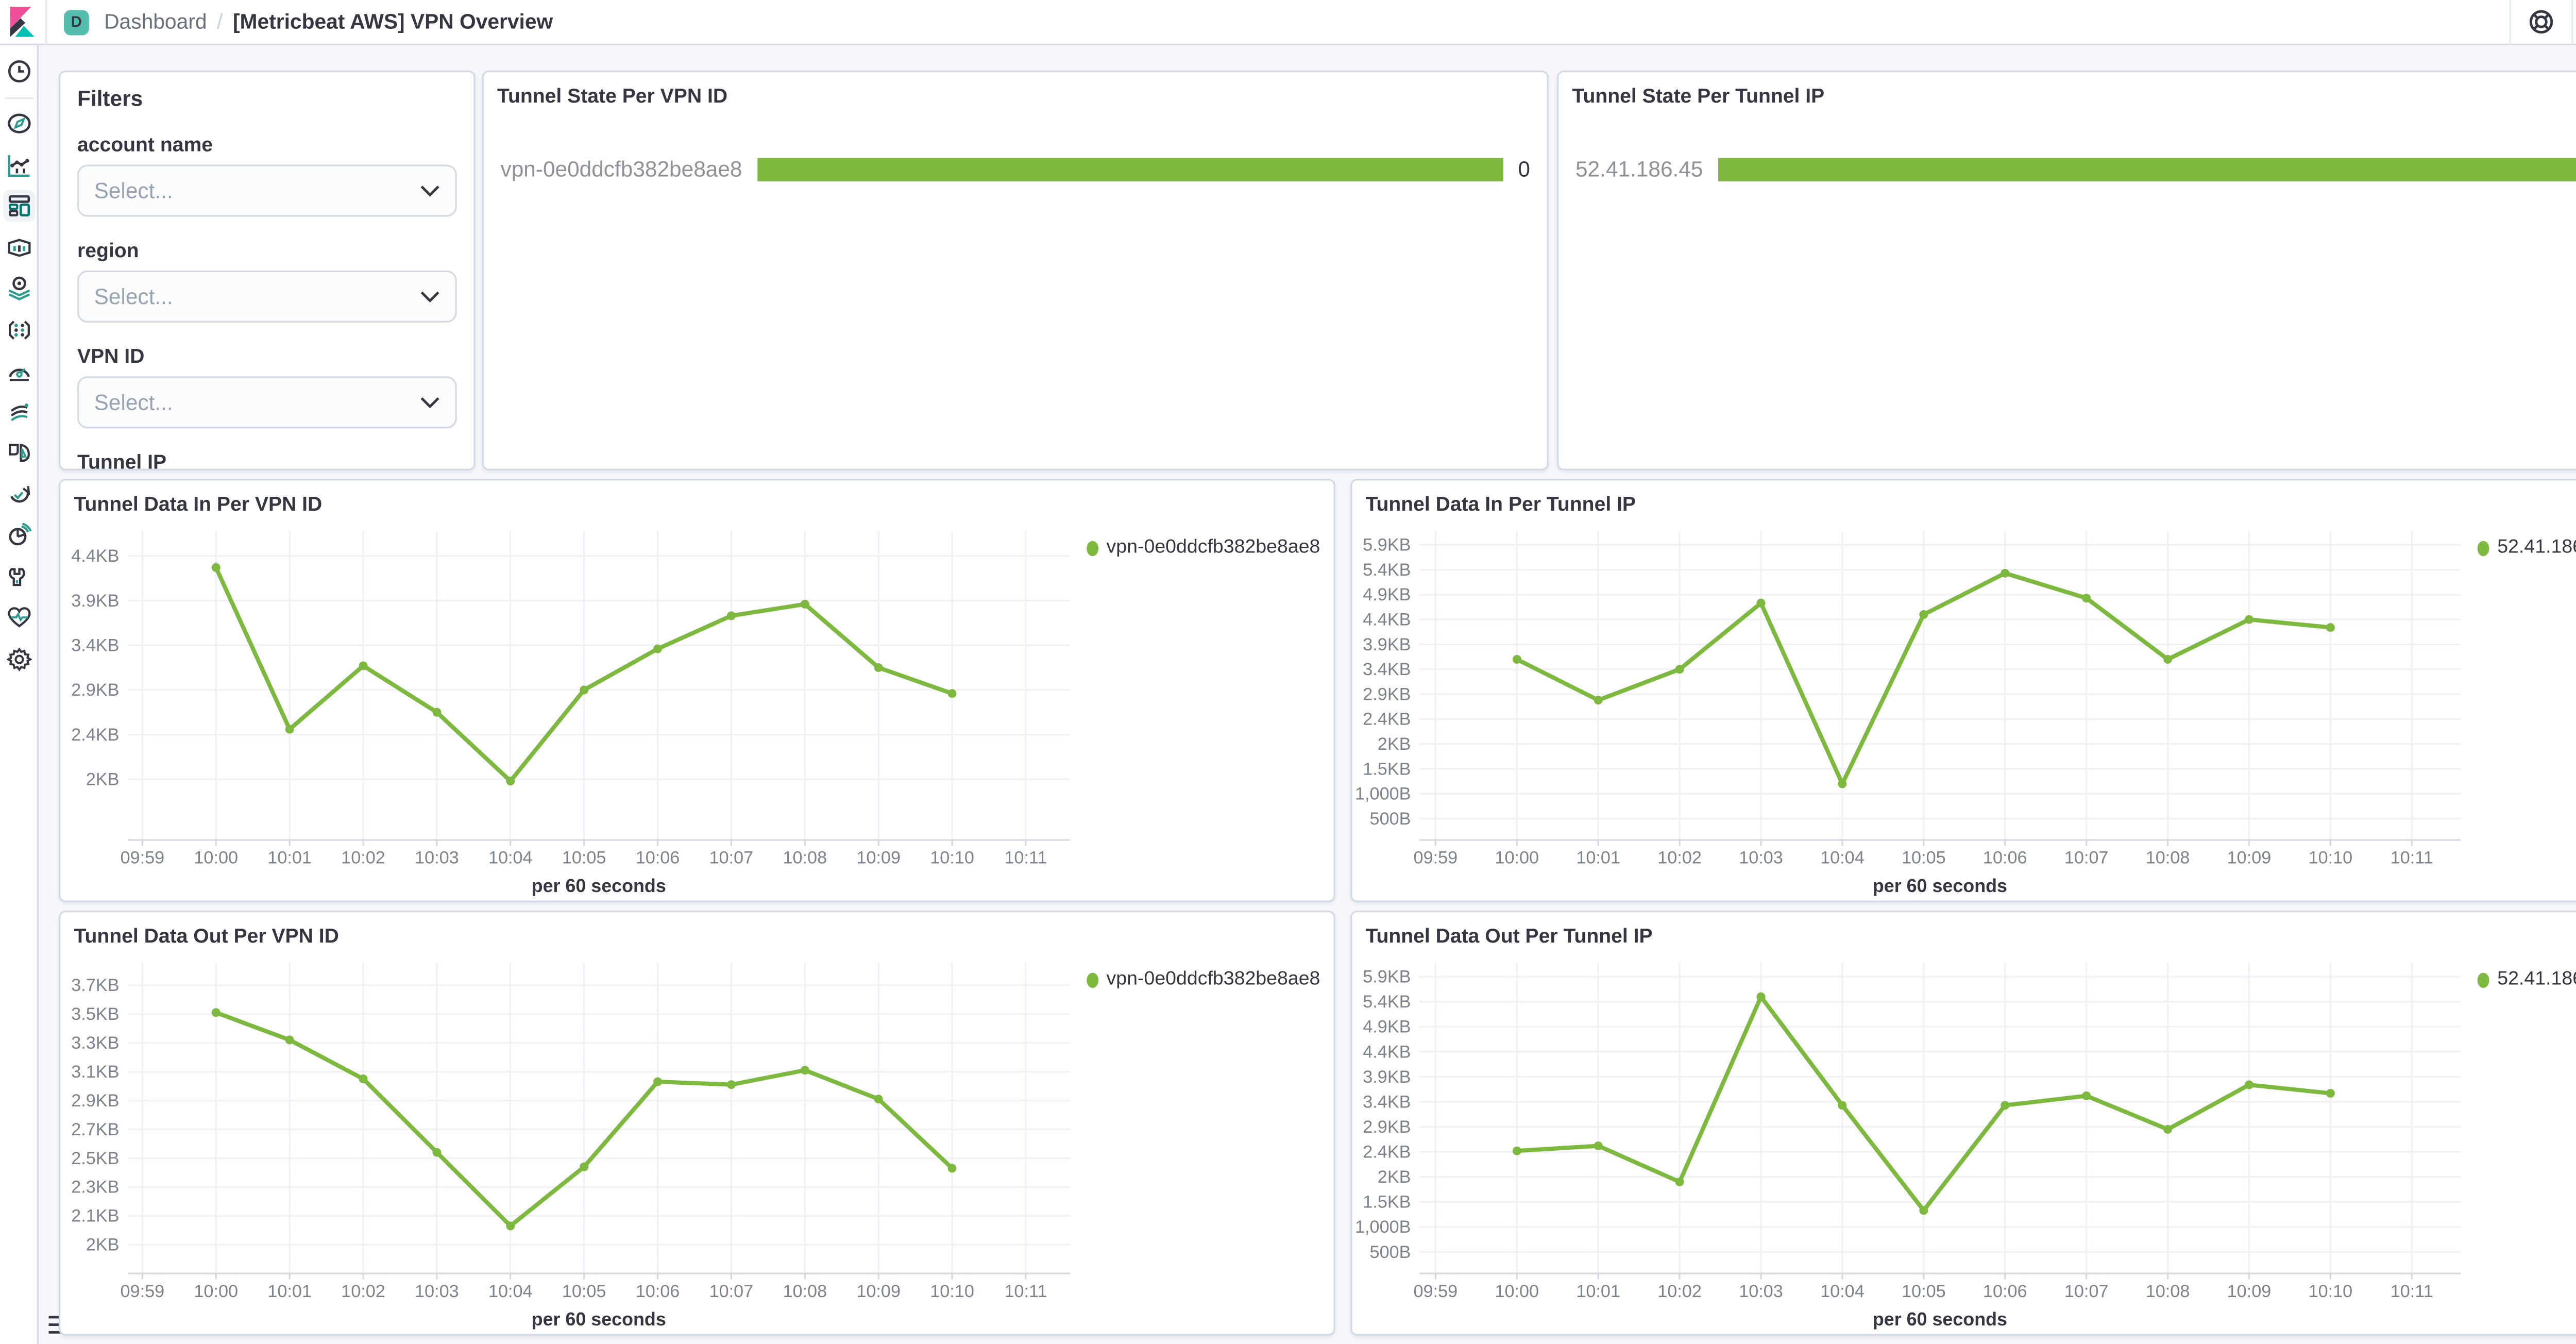 Image resolution: width=2576 pixels, height=1344 pixels. Describe the element at coordinates (95, 1187) in the screenshot. I see `svg-text: 2.3KB` at that location.